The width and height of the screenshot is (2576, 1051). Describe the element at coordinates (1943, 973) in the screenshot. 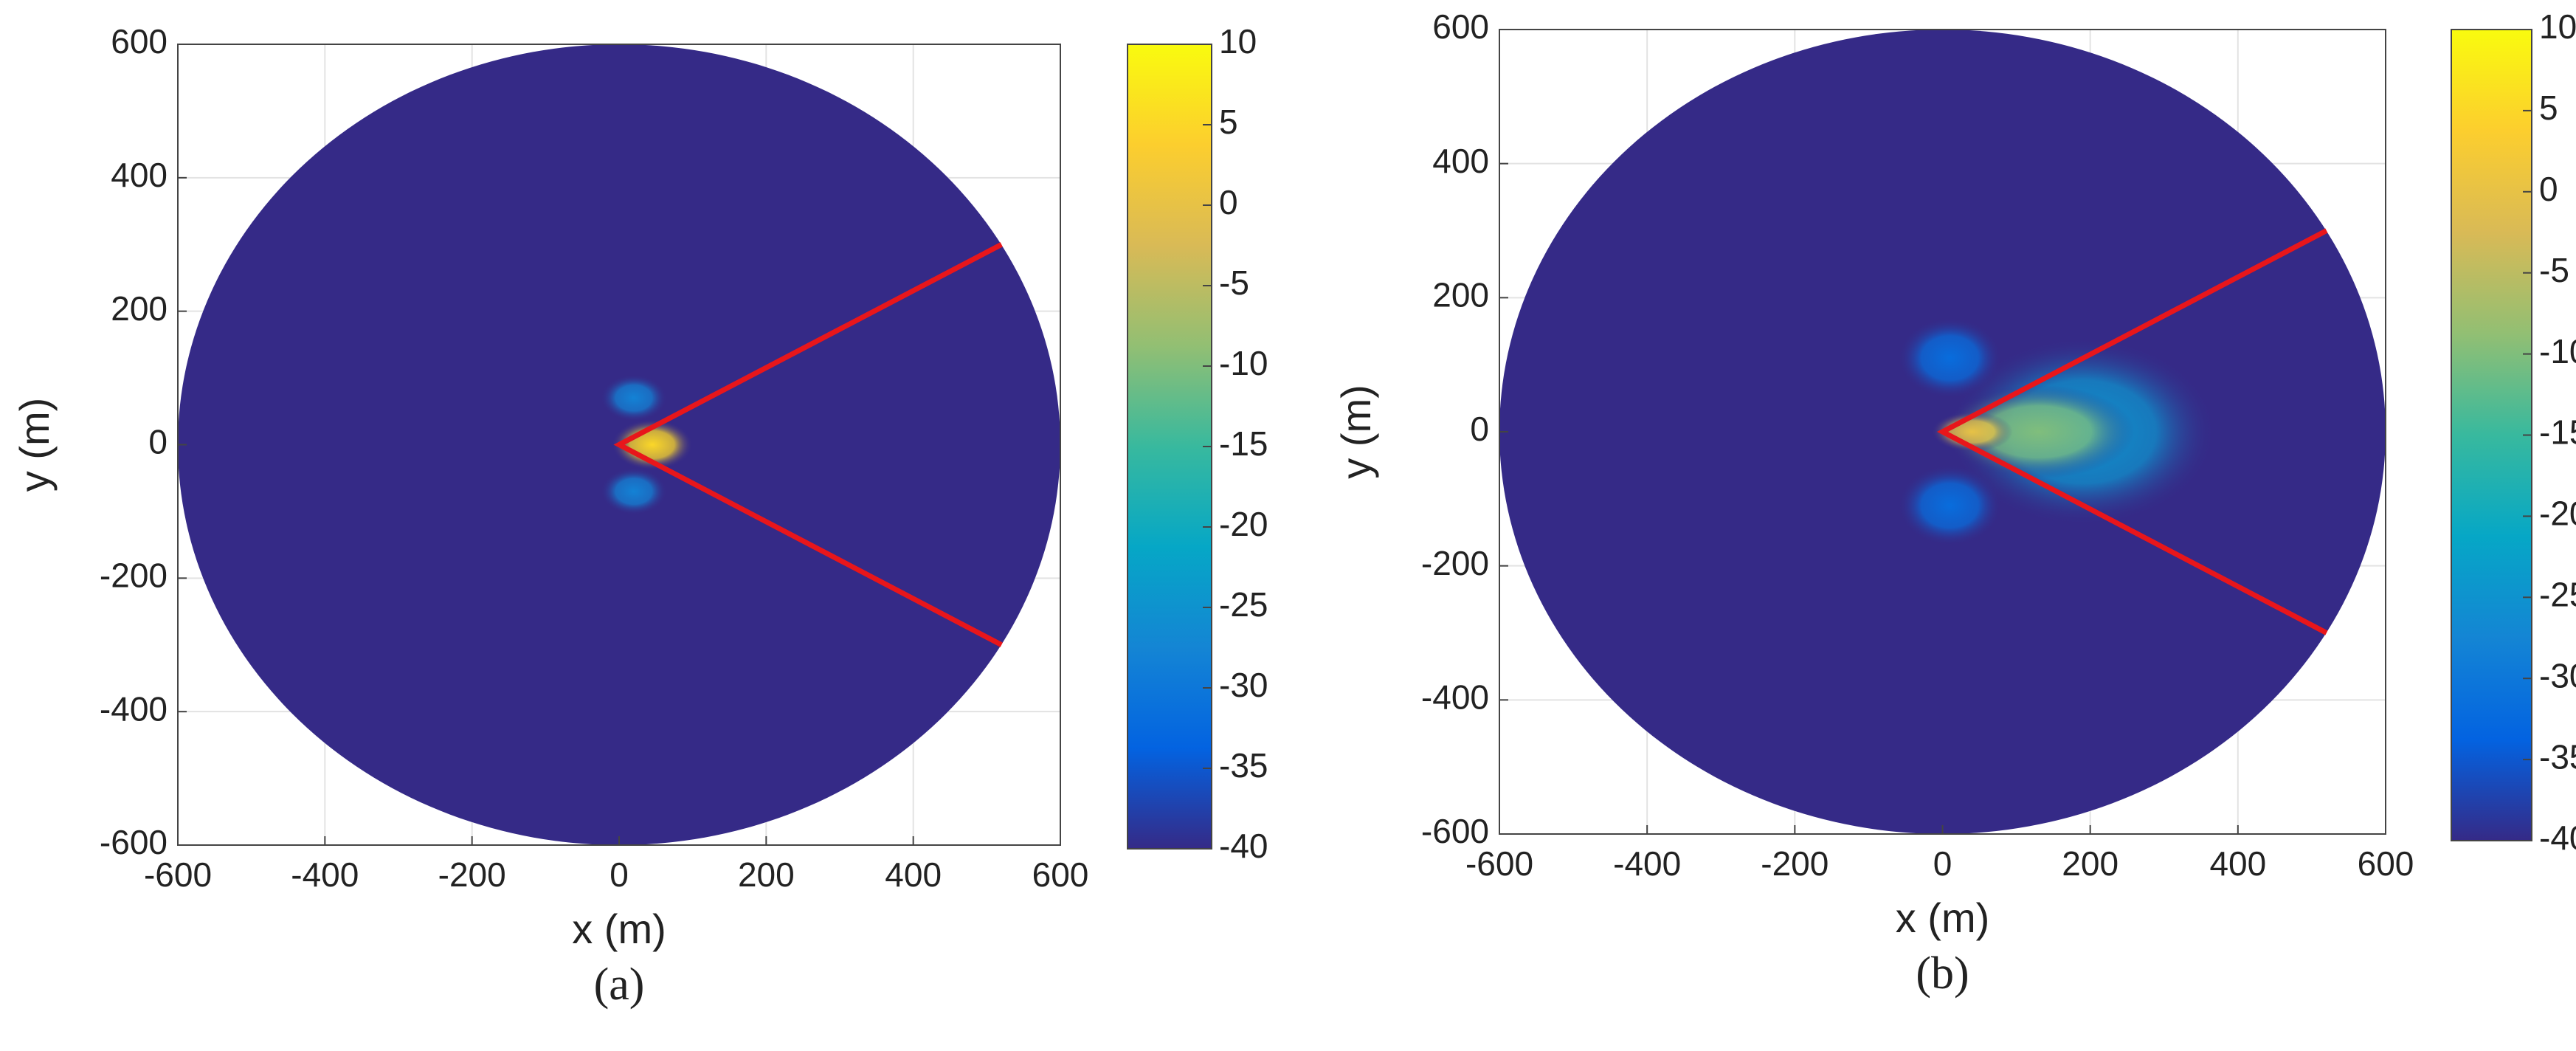

I see `caption: (b)` at that location.